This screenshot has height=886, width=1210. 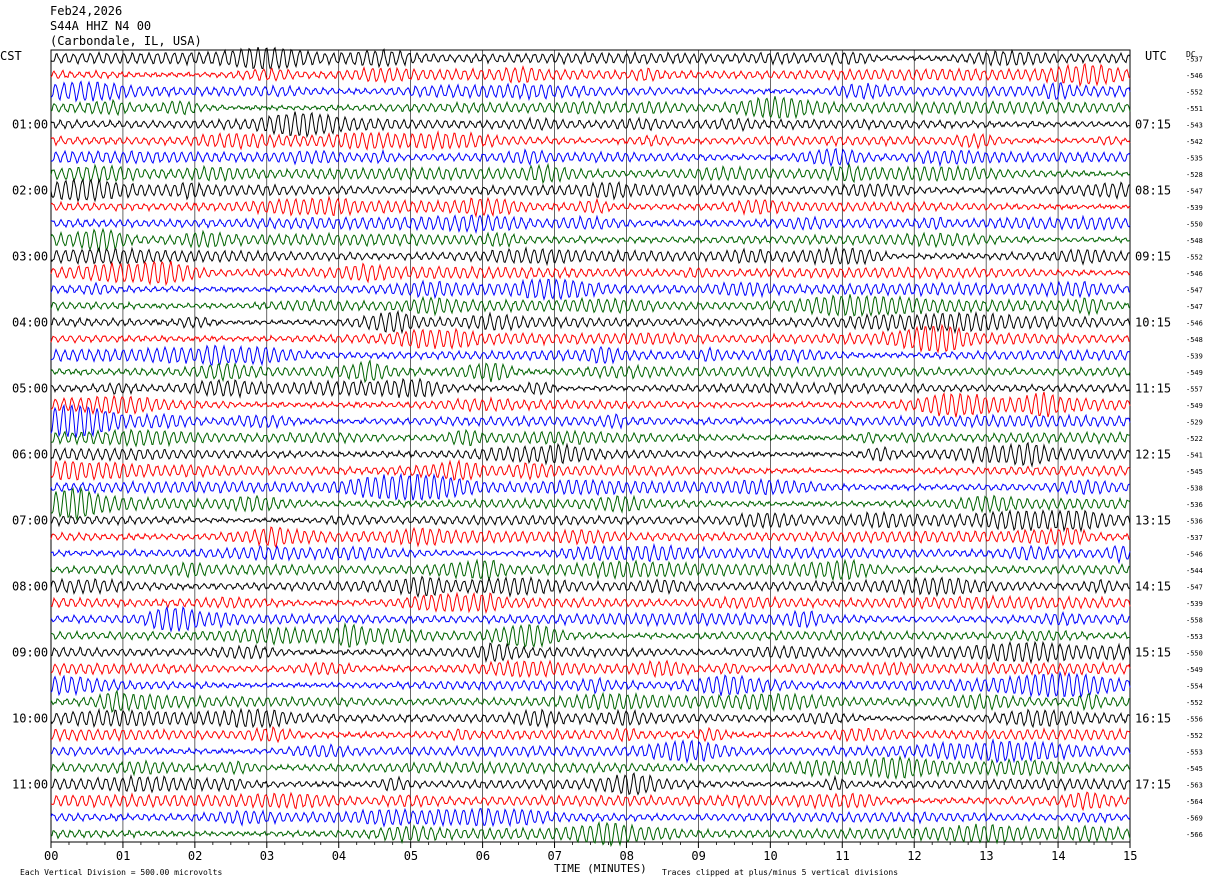 What do you see at coordinates (483, 856) in the screenshot?
I see `x-tick-label: 06` at bounding box center [483, 856].